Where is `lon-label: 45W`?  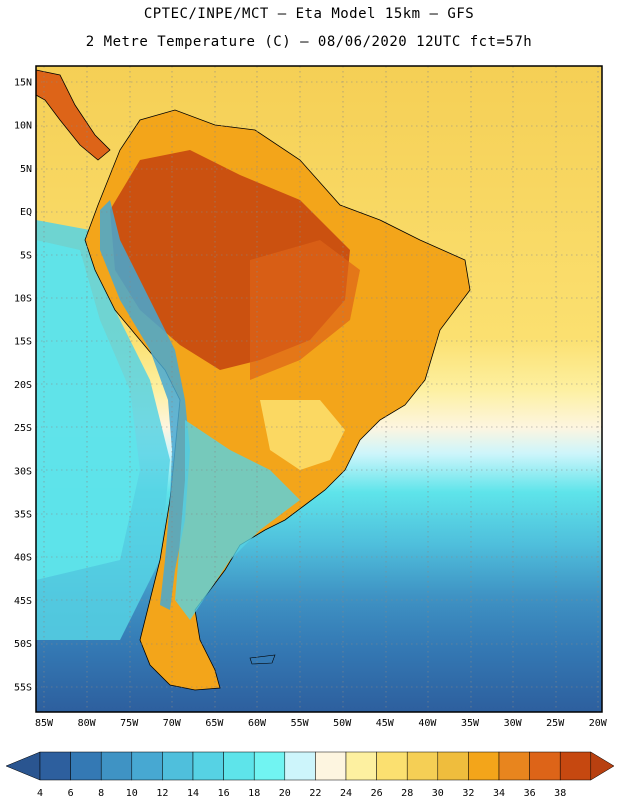
lon-label: 45W is located at coordinates (385, 723).